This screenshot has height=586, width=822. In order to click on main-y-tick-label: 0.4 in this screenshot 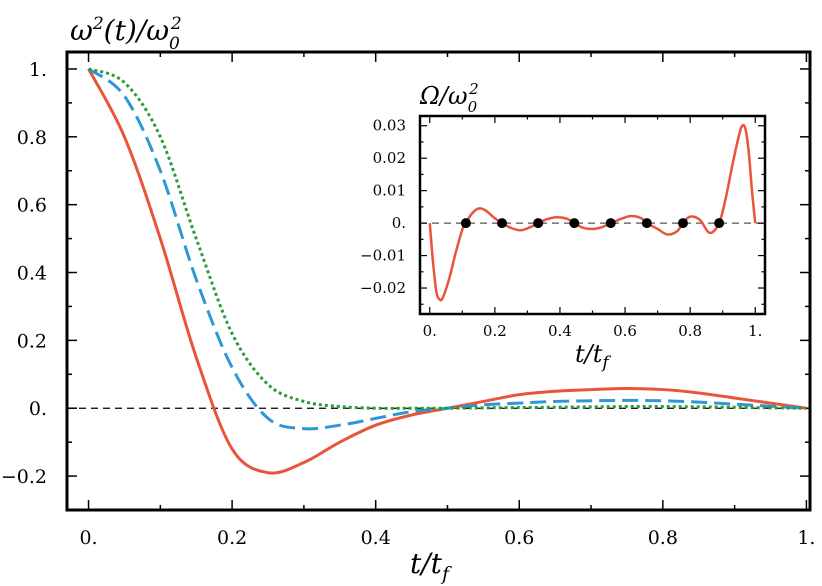, I will do `click(32, 274)`.